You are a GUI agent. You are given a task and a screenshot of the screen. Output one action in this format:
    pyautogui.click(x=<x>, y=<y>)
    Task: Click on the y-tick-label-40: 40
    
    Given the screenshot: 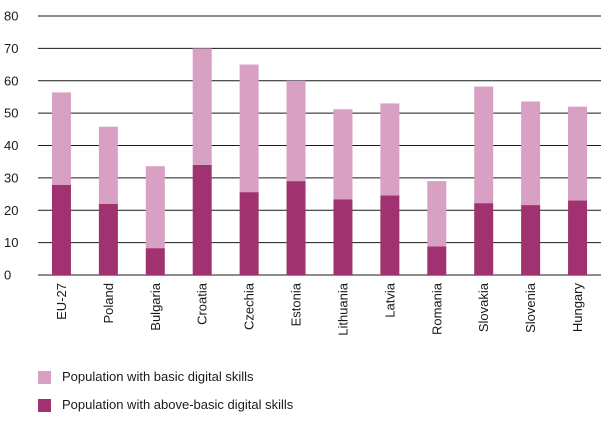 What is the action you would take?
    pyautogui.click(x=11, y=145)
    